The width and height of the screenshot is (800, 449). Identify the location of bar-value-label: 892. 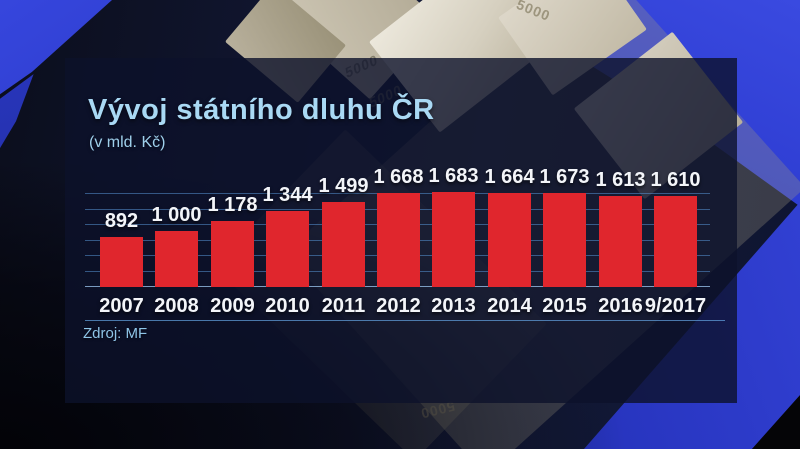
(121, 221).